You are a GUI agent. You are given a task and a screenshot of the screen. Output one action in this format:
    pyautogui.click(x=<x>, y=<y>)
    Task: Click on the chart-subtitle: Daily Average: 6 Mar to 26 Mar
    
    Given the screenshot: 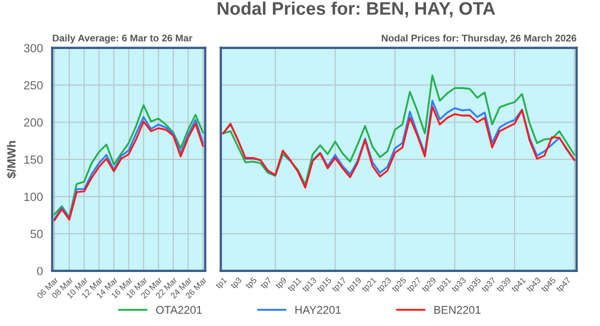 What is the action you would take?
    pyautogui.click(x=122, y=39)
    